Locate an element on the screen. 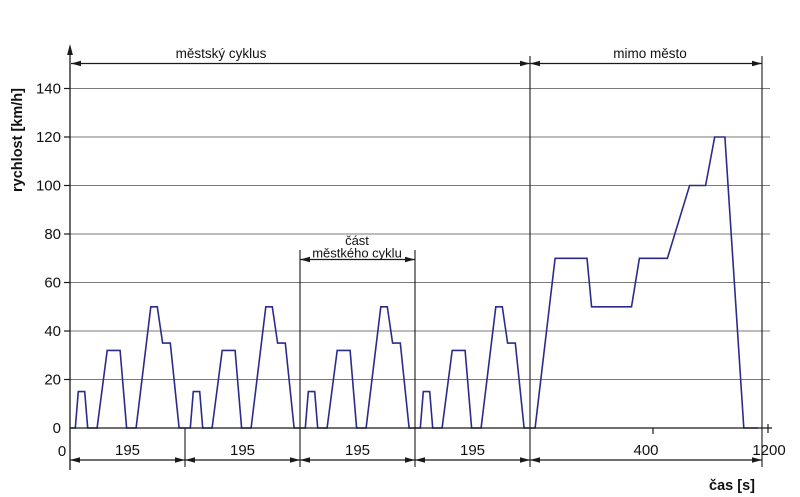 The width and height of the screenshot is (800, 497). y-tick-label-60: 60 is located at coordinates (52, 283).